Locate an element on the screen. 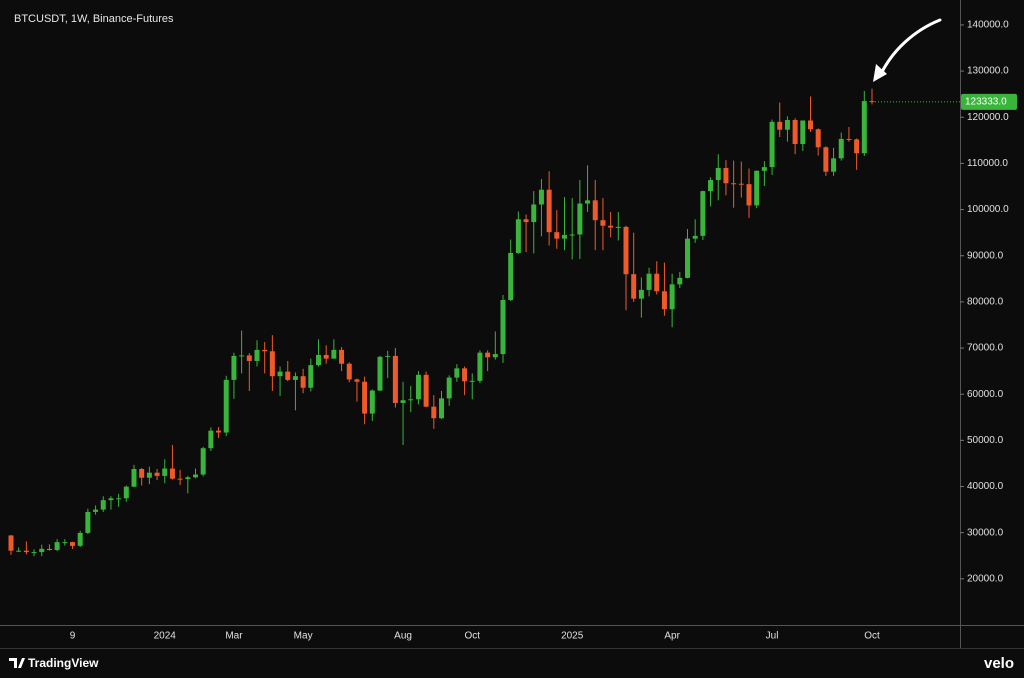 The width and height of the screenshot is (1024, 678). tradingview-logo: TradingView is located at coordinates (54, 663).